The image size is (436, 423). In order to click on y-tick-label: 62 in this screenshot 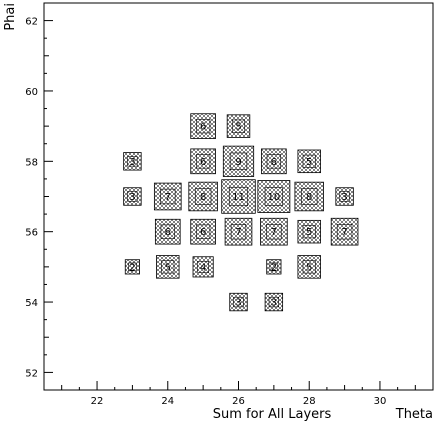, I will do `click(31, 22)`.